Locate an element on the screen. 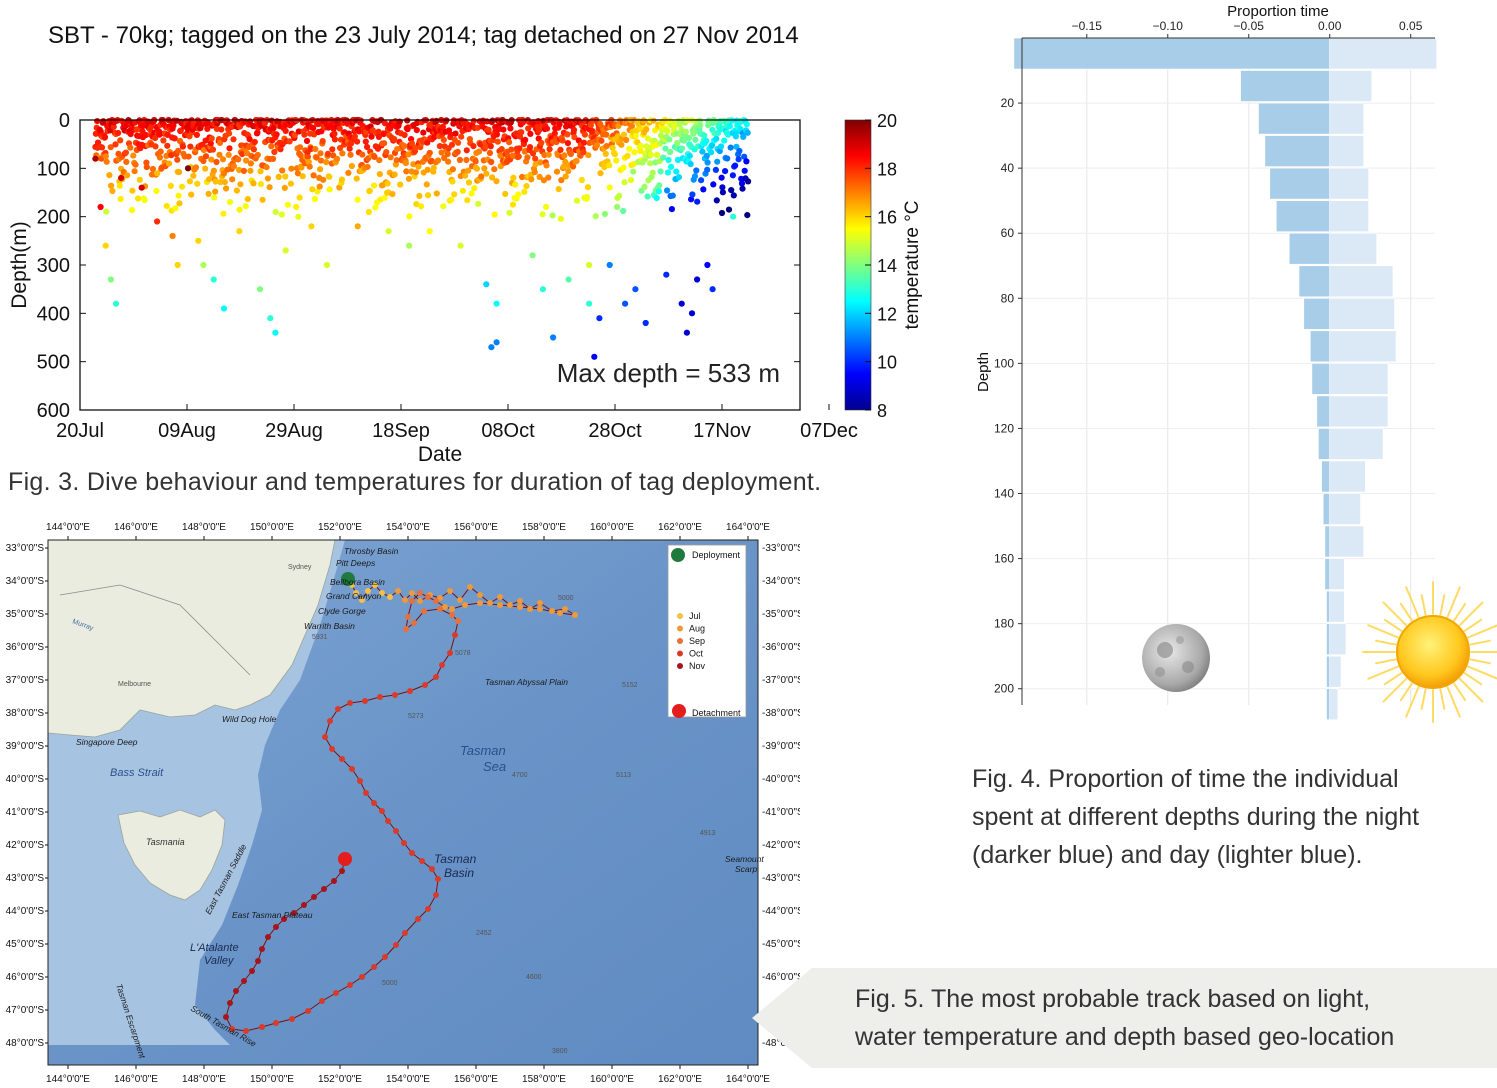 The height and width of the screenshot is (1088, 1497). map-lat-label-right: -40°0'0"S is located at coordinates (781, 779).